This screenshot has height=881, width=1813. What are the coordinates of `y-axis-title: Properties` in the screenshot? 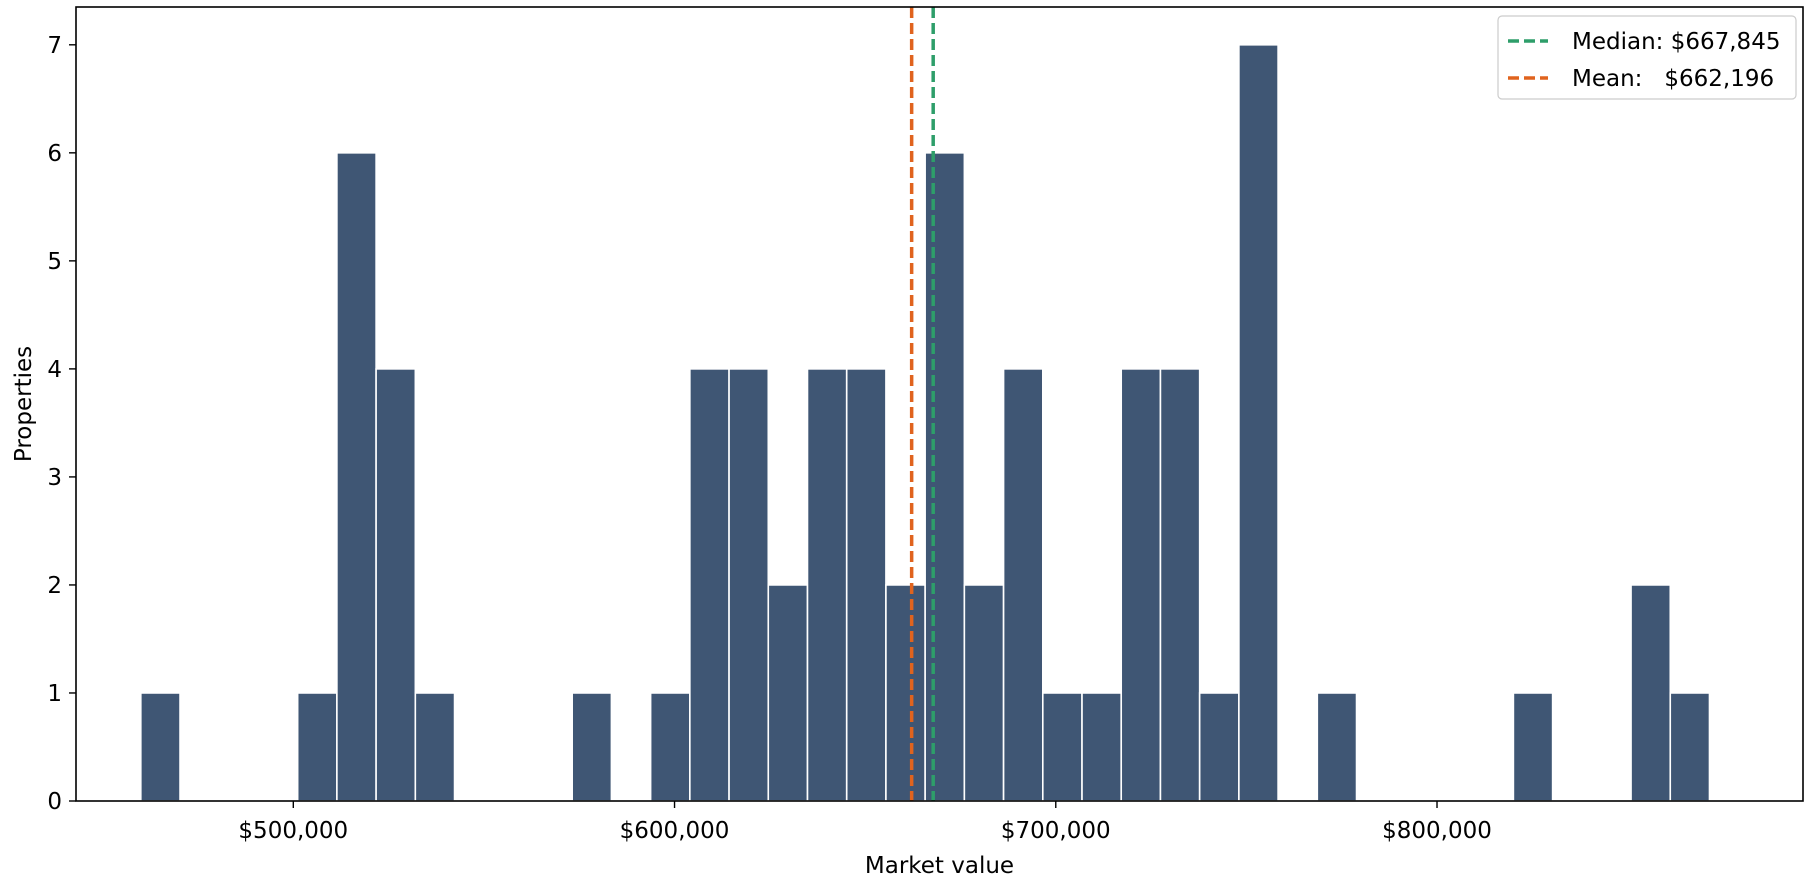 It's located at (24, 404).